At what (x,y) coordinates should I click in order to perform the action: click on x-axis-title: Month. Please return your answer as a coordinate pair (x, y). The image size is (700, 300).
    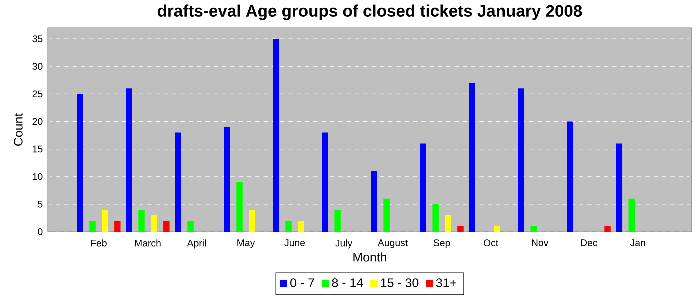
    Looking at the image, I should click on (370, 257).